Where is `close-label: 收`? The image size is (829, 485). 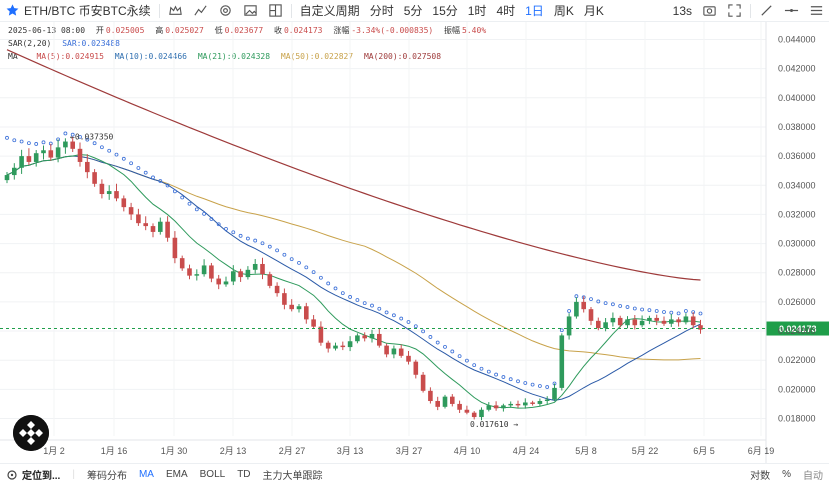
close-label: 收 is located at coordinates (277, 30).